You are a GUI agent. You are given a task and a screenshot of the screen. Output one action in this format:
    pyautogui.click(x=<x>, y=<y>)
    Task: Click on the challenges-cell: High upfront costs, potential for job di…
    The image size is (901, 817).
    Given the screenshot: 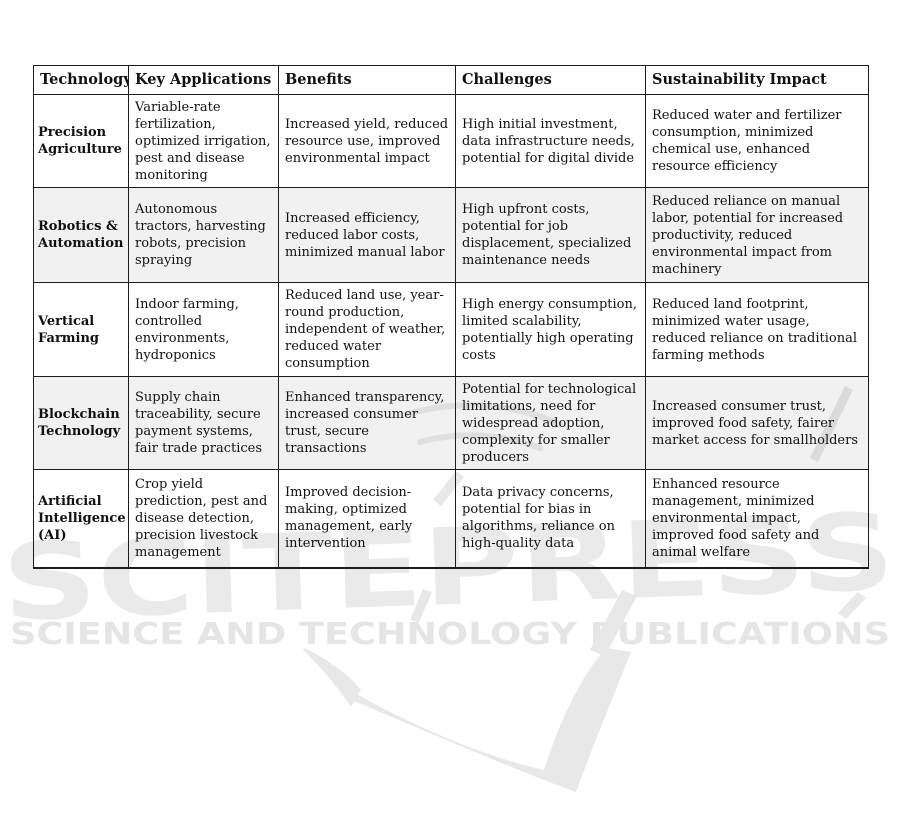 What is the action you would take?
    pyautogui.click(x=550, y=235)
    